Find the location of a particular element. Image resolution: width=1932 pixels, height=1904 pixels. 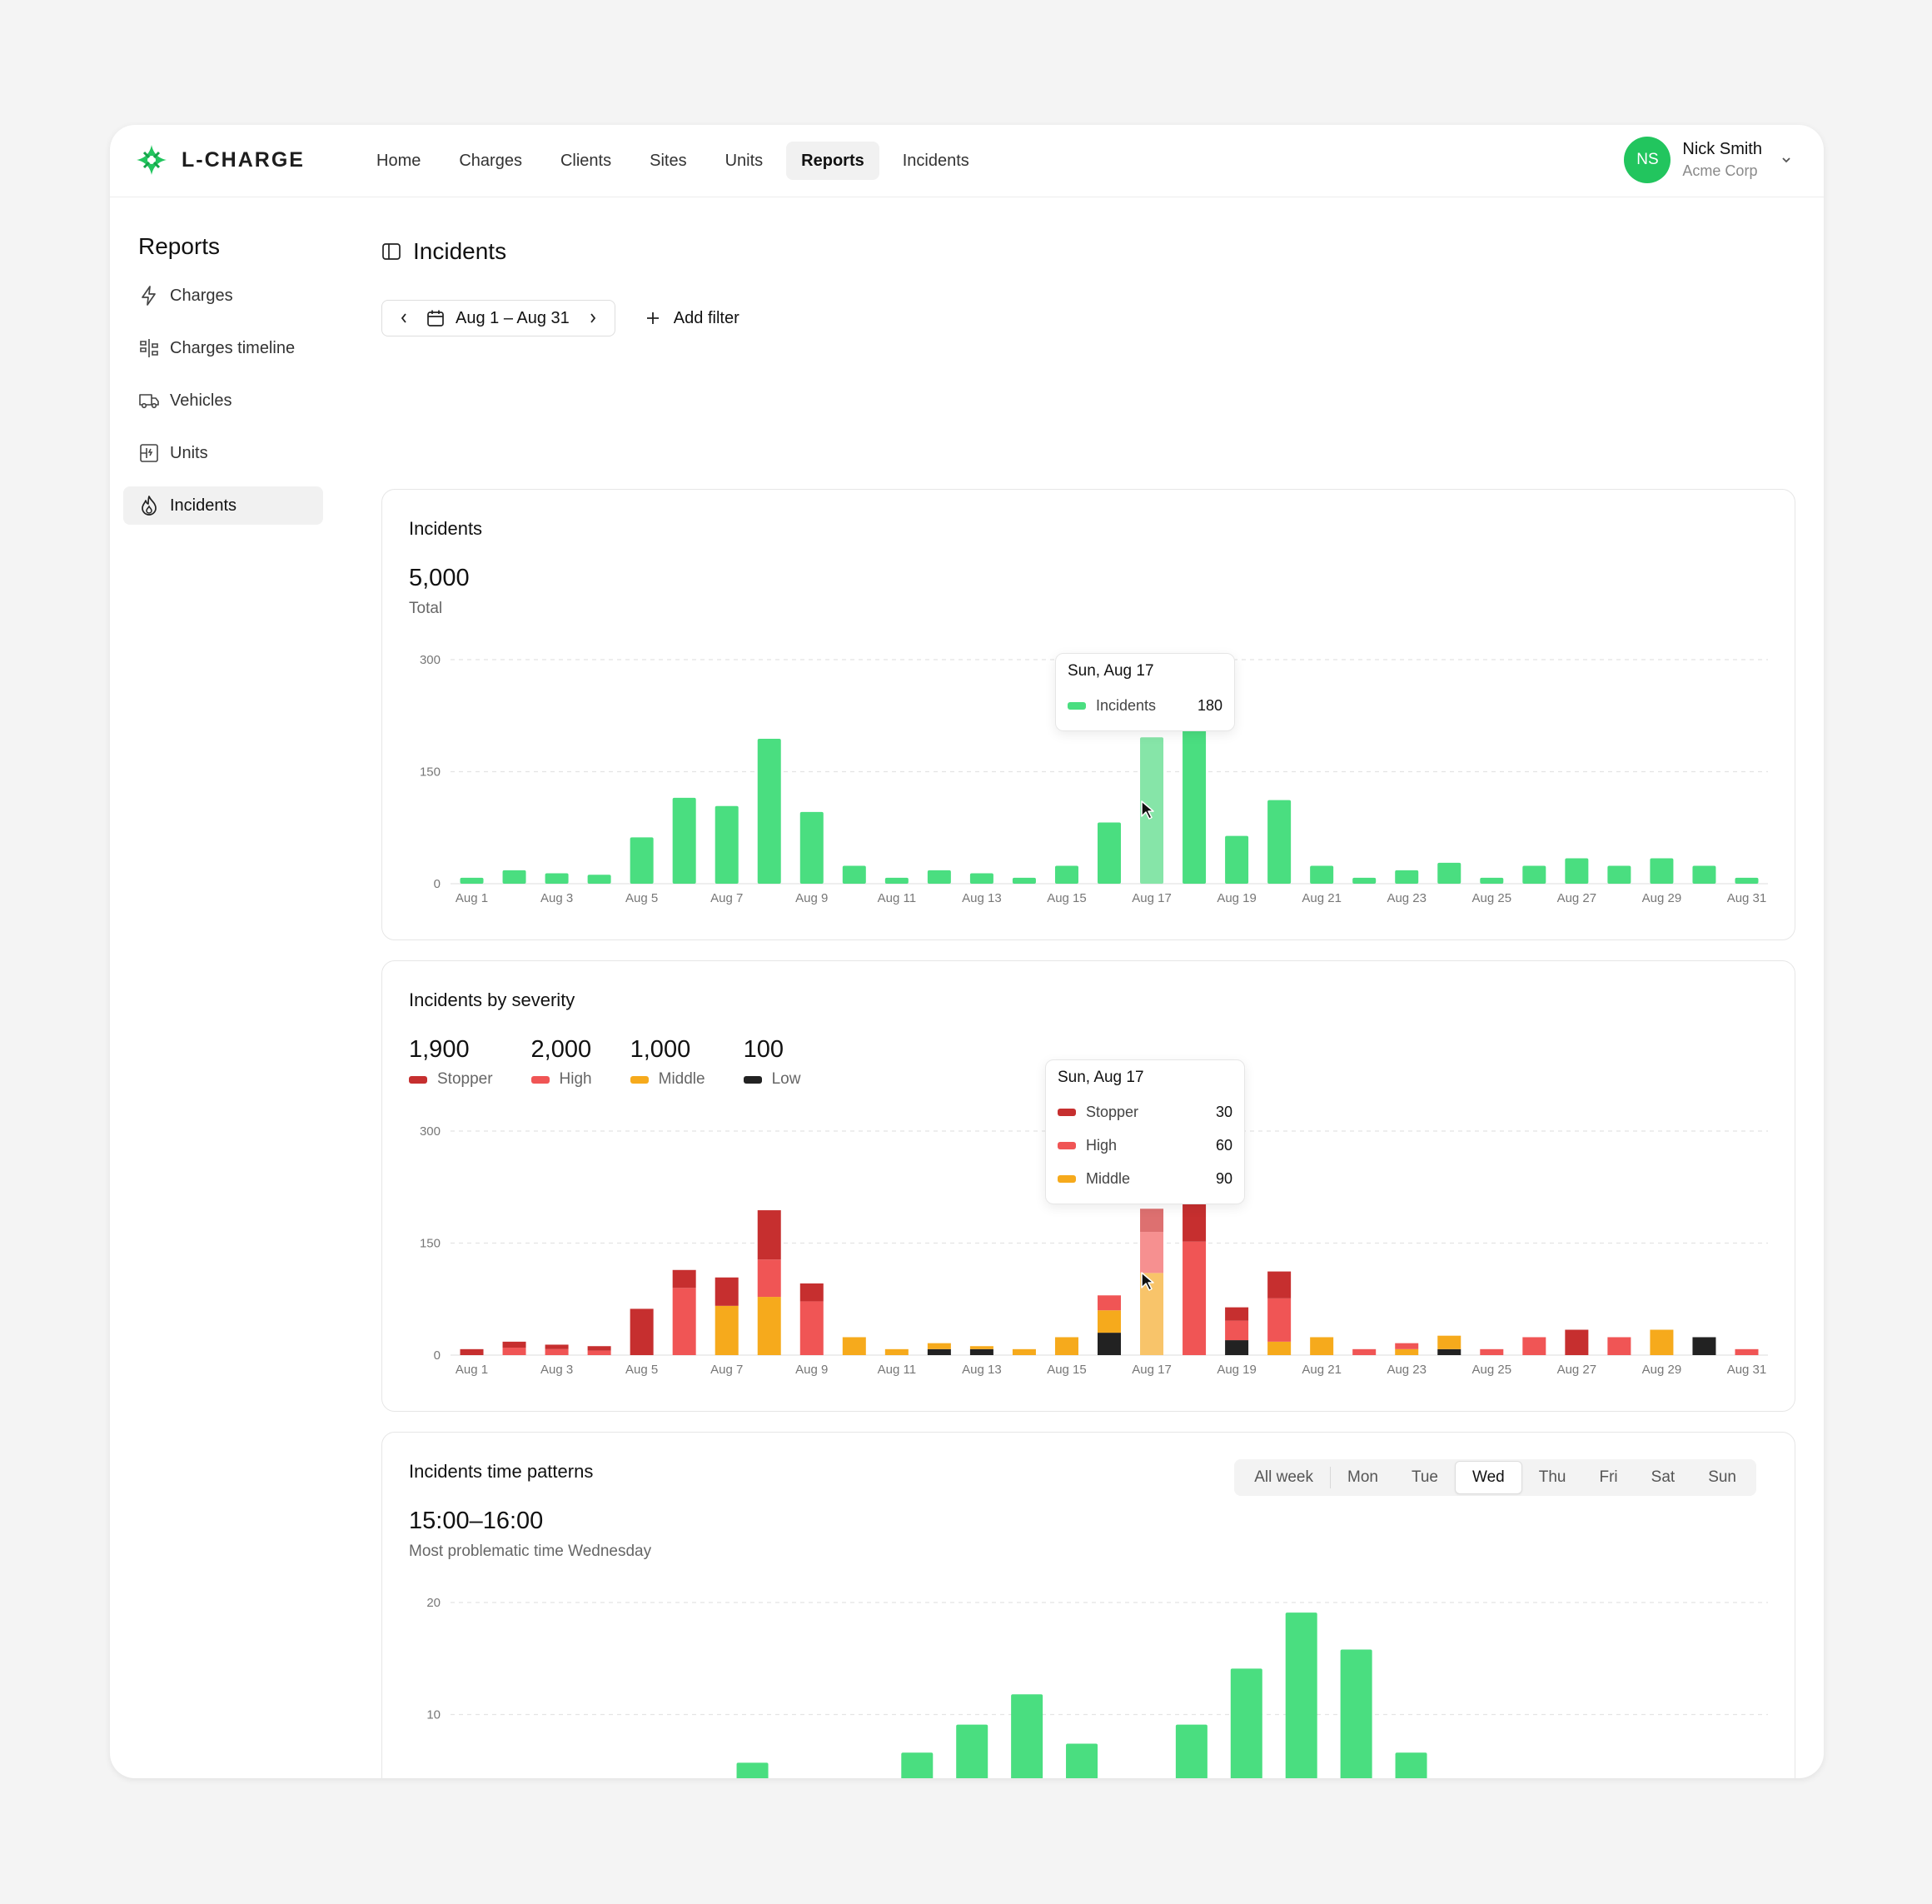

tab-tue: Tue is located at coordinates (1425, 1477).